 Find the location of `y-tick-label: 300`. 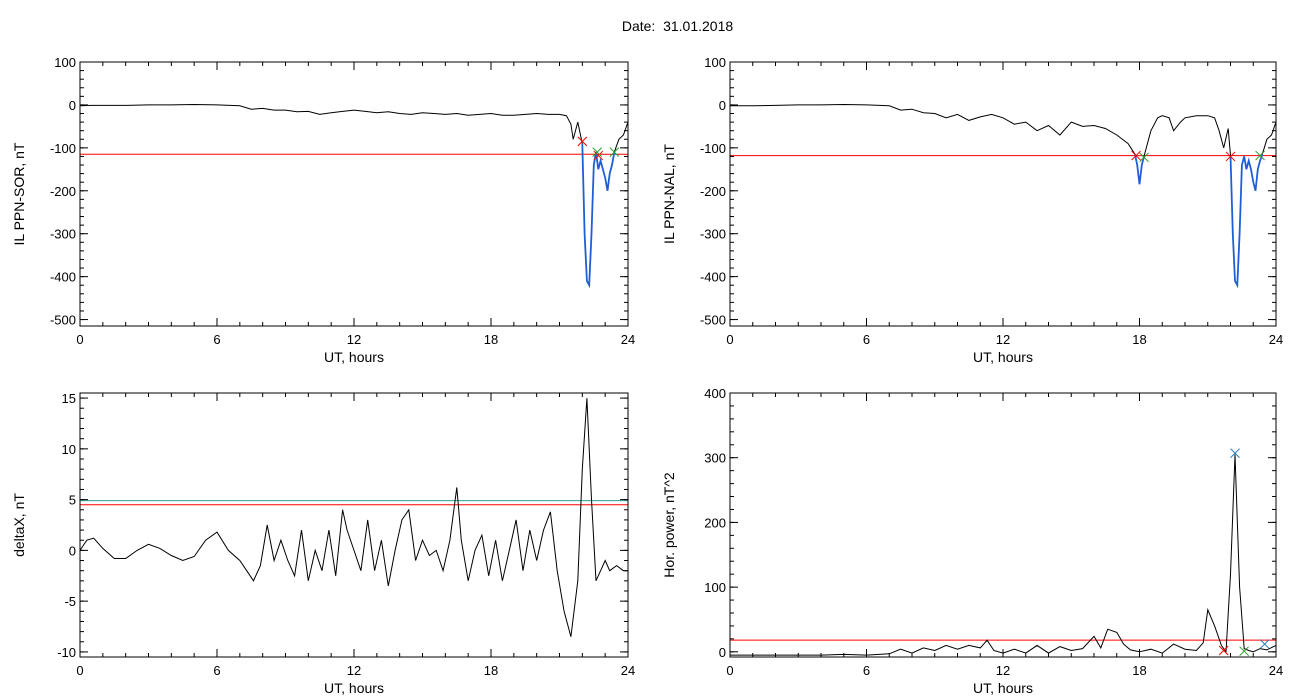

y-tick-label: 300 is located at coordinates (715, 458).